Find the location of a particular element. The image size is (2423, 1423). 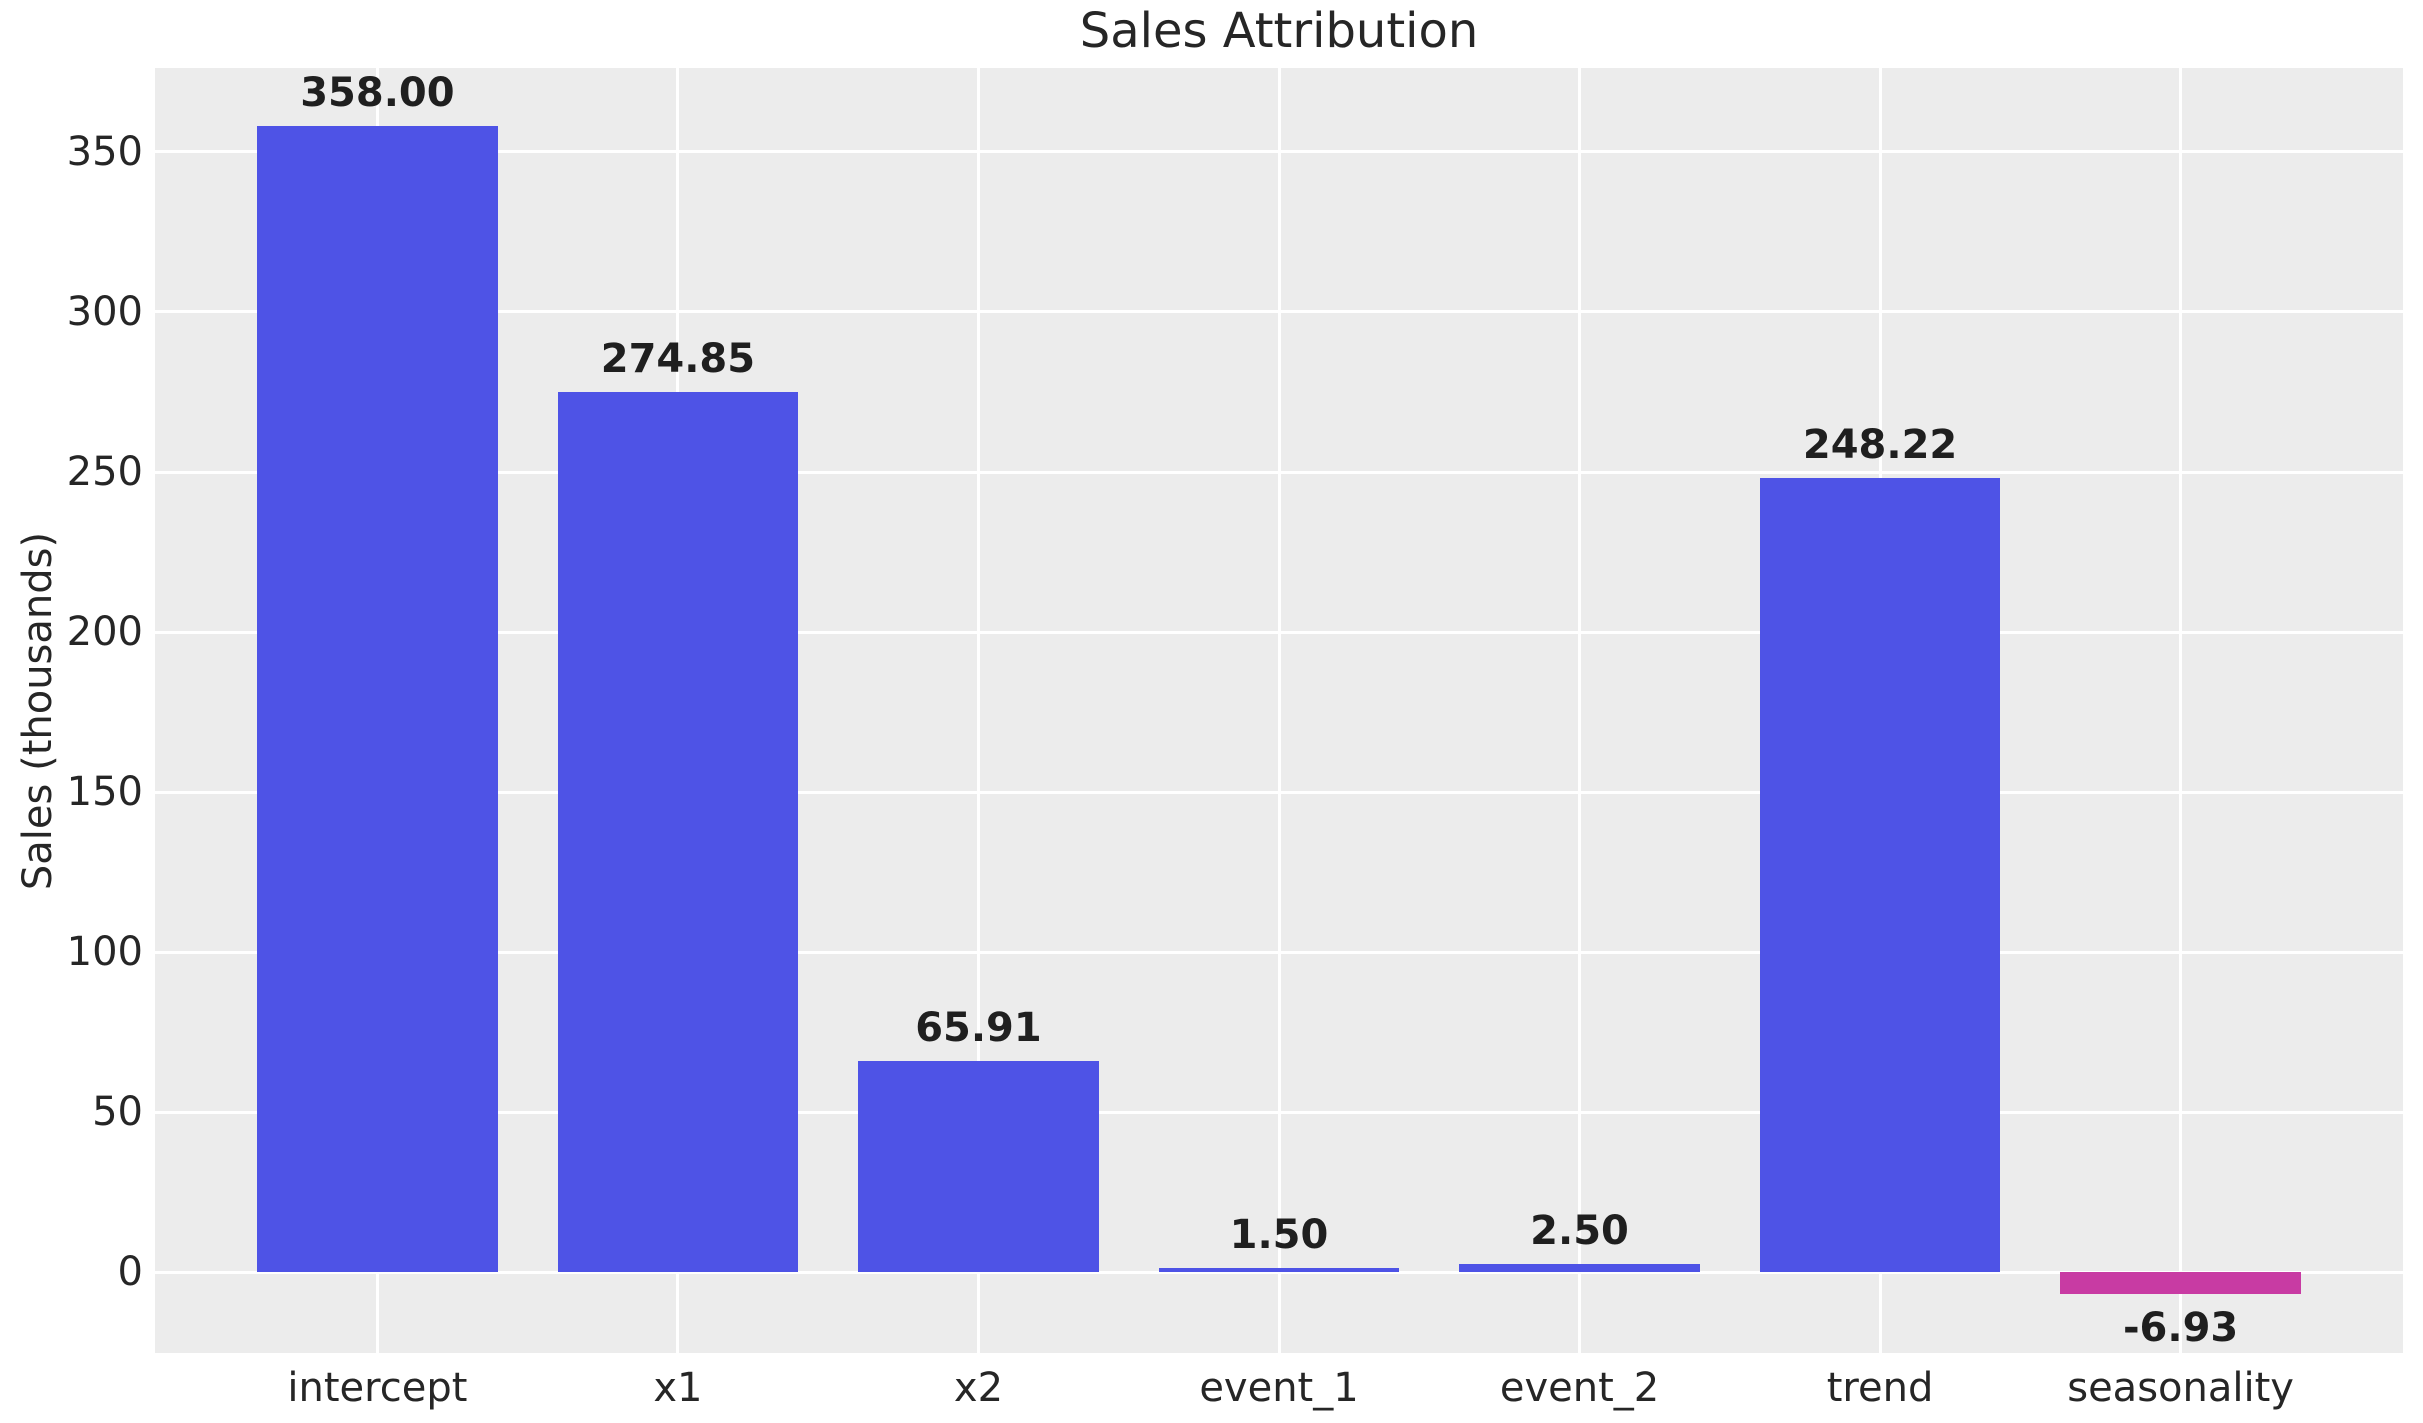

bar-intercept is located at coordinates (377, 699).